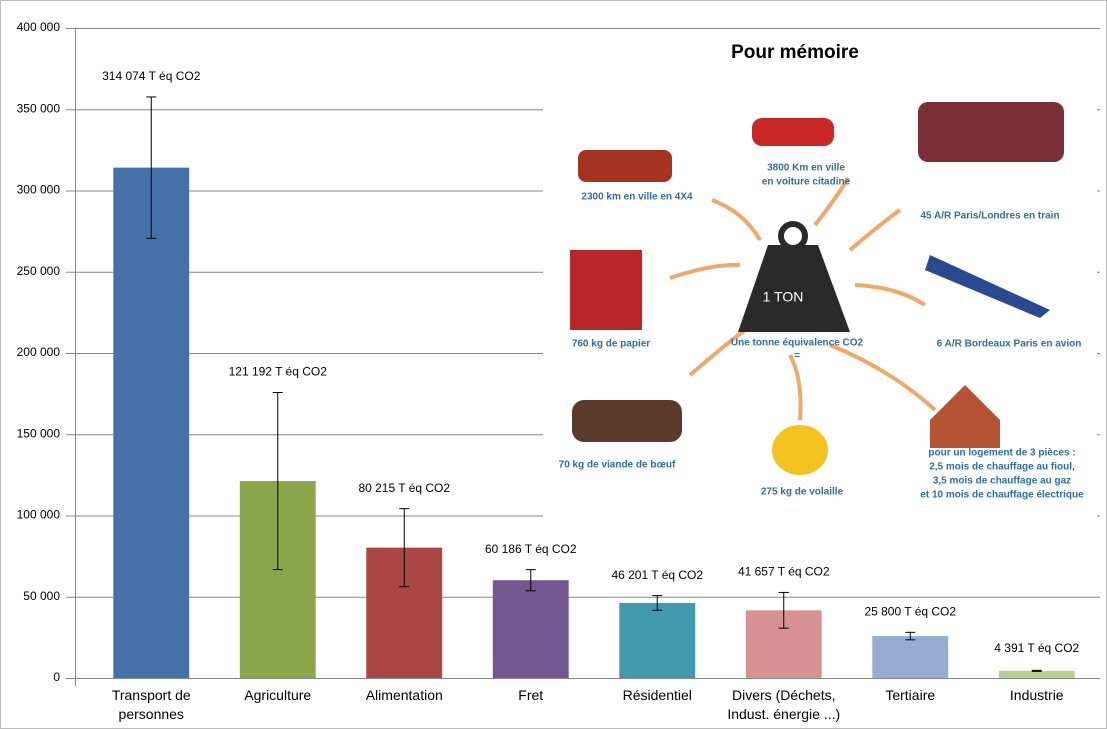 Image resolution: width=1107 pixels, height=729 pixels. I want to click on inset-center-label: Une tonne équivalence CO2, so click(797, 343).